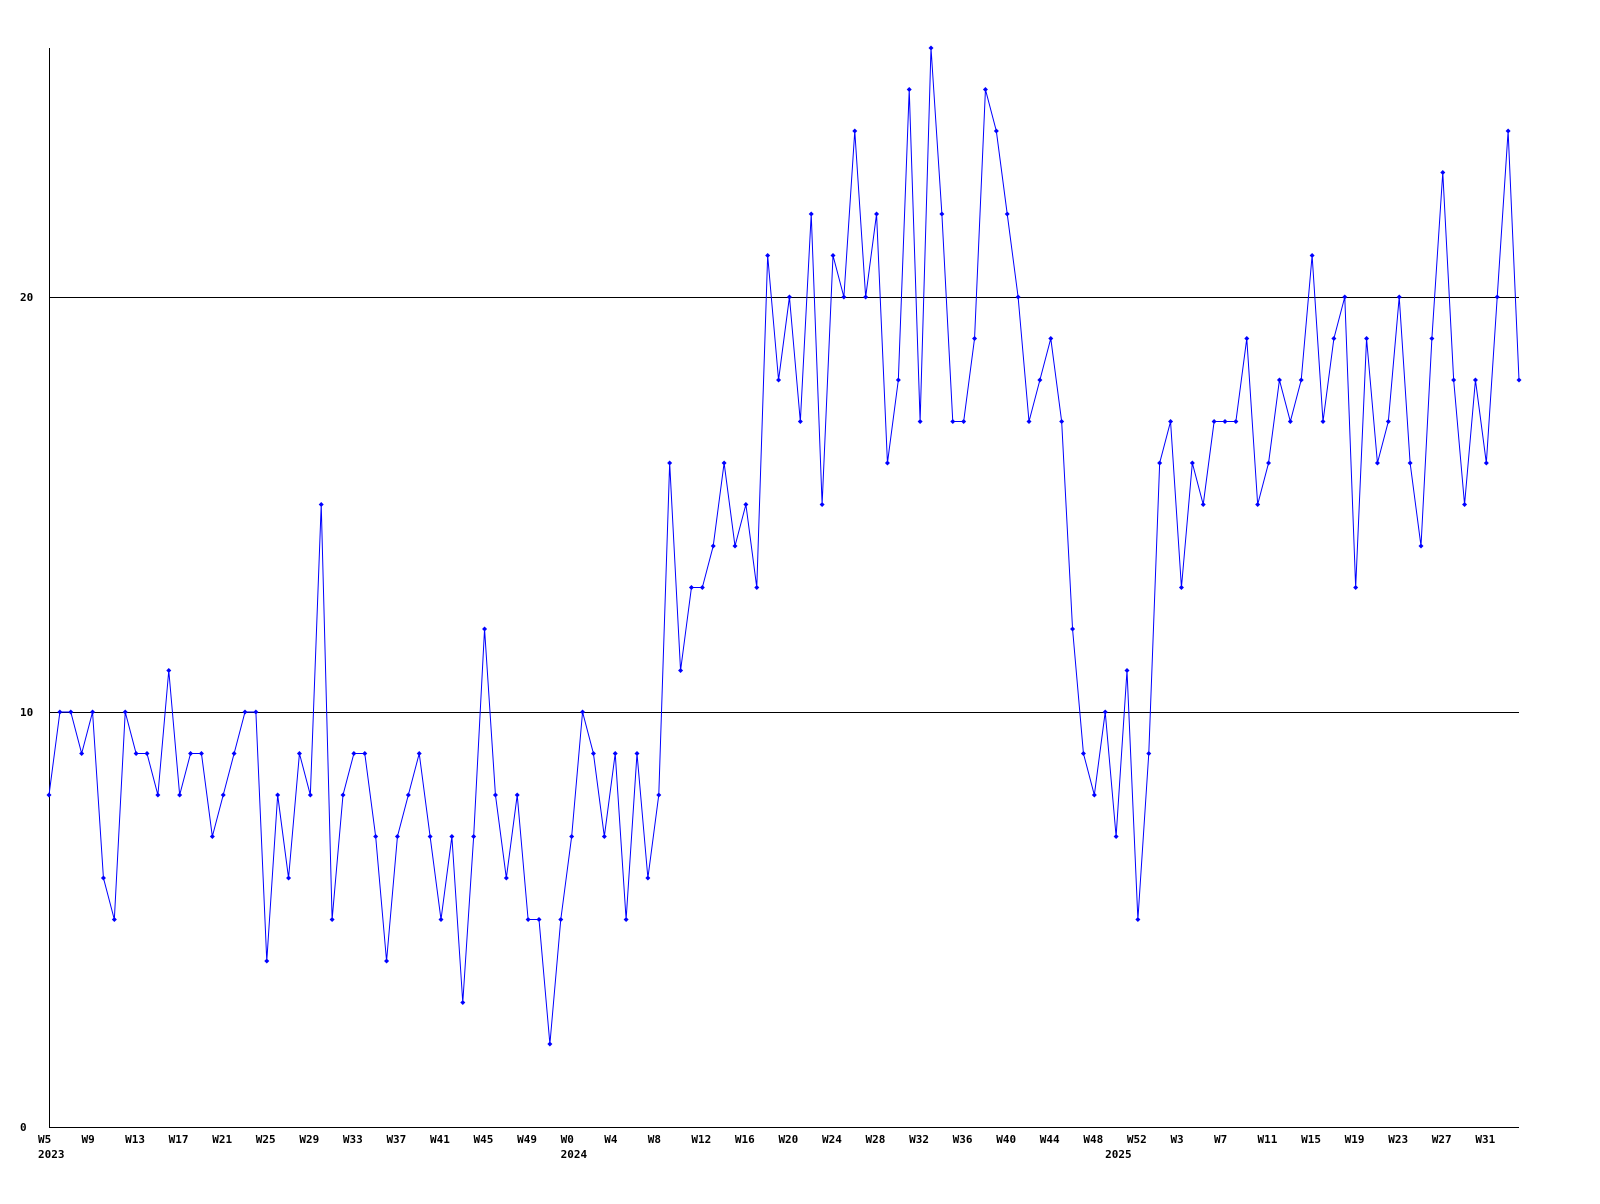 The height and width of the screenshot is (1204, 1600). Describe the element at coordinates (44, 1139) in the screenshot. I see `x-tick-label: W5` at that location.